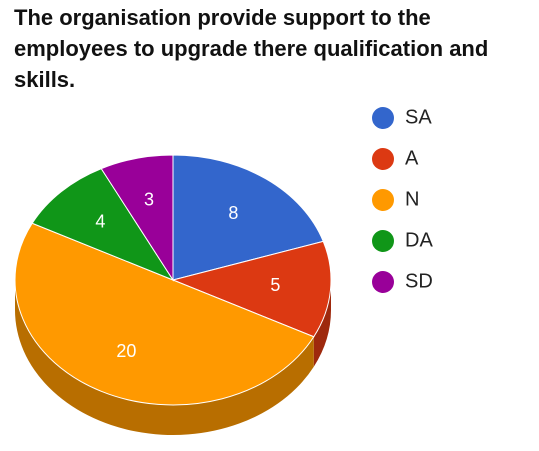 The image size is (539, 451). What do you see at coordinates (419, 281) in the screenshot?
I see `legend-label: SD` at bounding box center [419, 281].